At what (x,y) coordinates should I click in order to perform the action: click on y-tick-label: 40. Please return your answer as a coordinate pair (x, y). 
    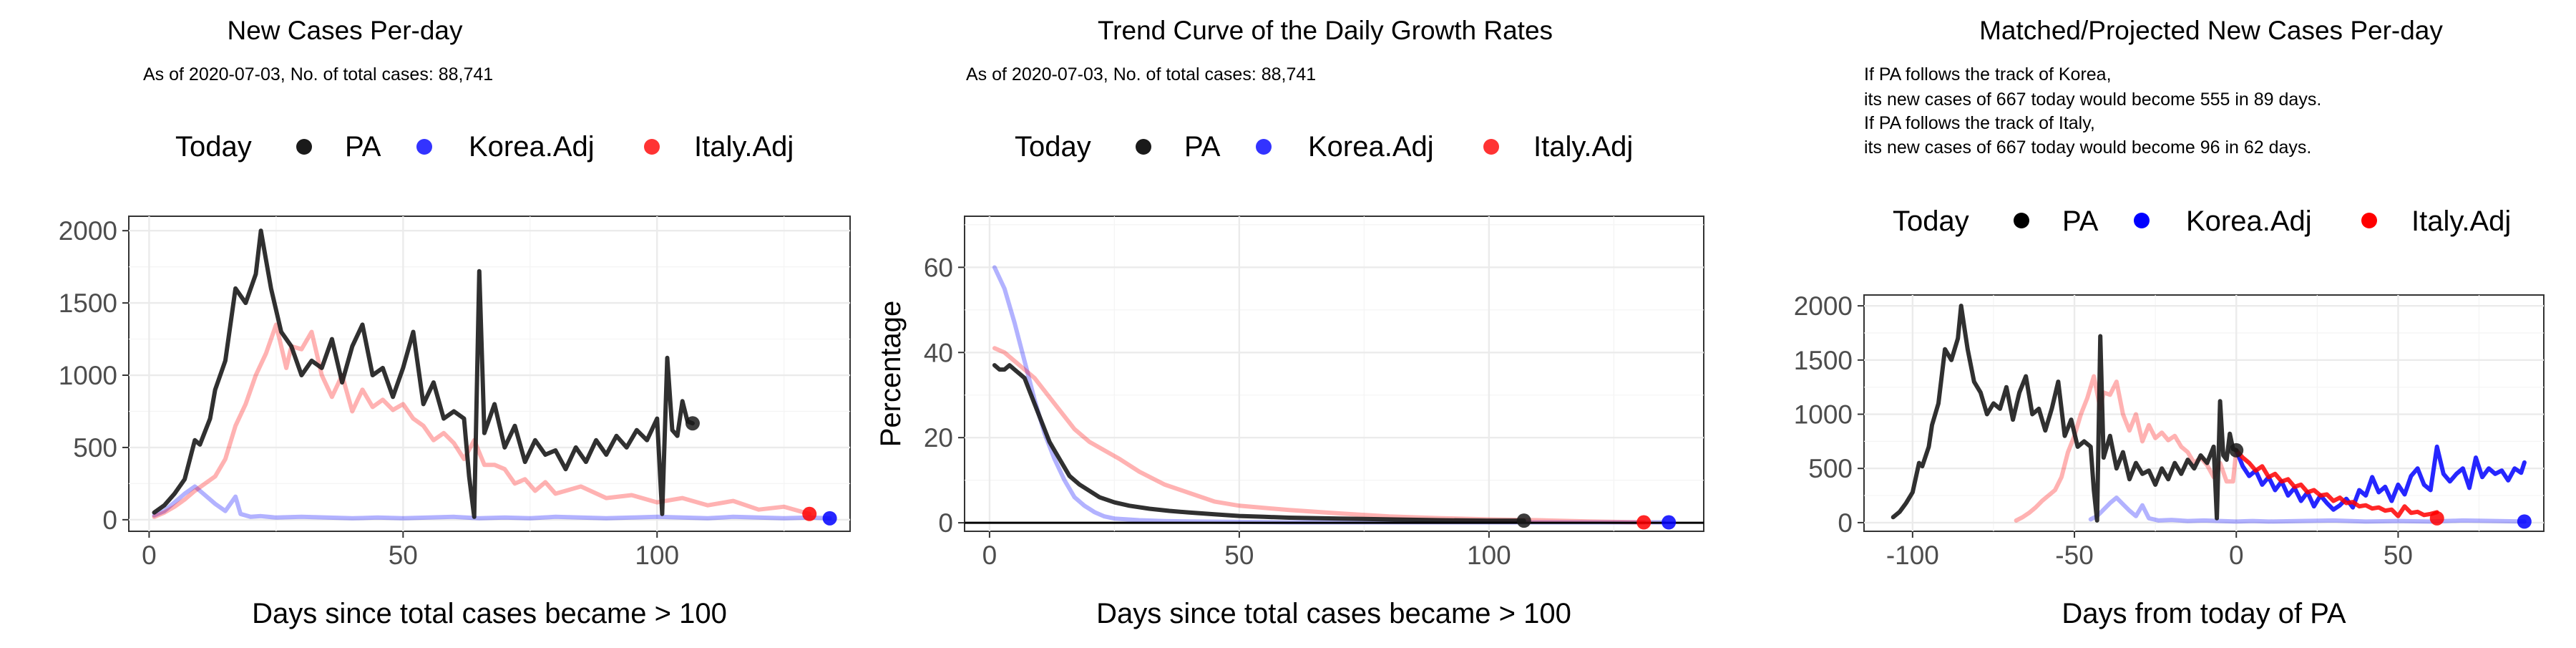
    Looking at the image, I should click on (938, 352).